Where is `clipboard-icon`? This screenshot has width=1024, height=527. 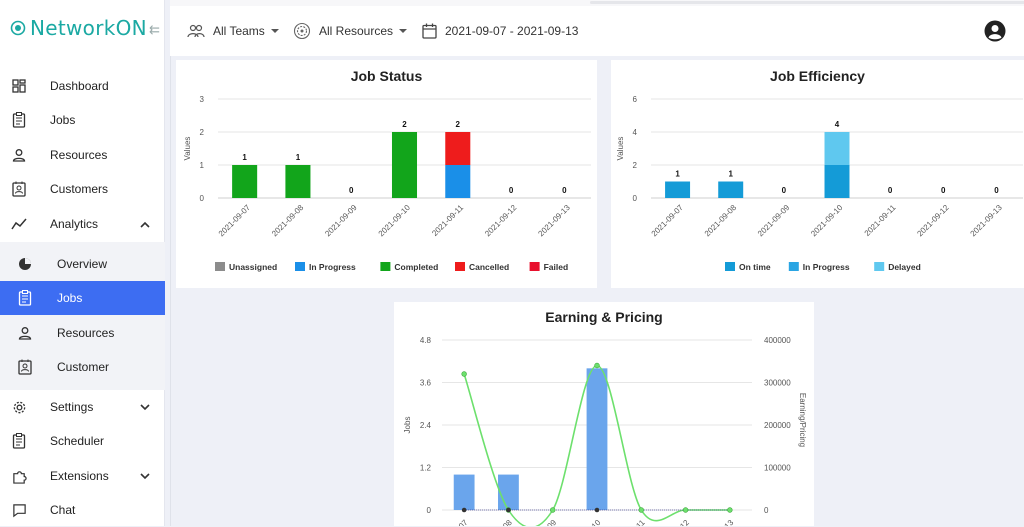 clipboard-icon is located at coordinates (19, 120).